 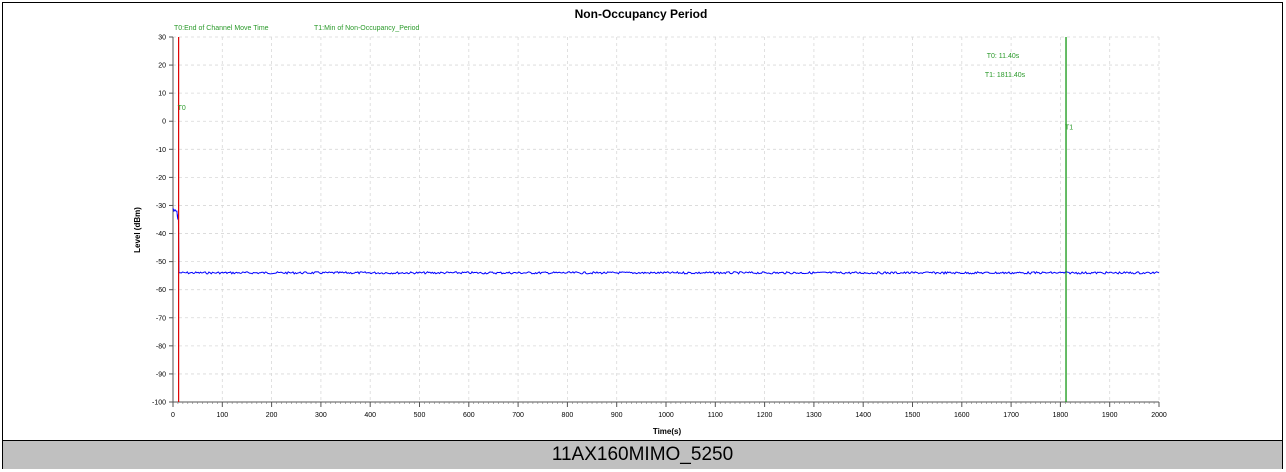 I want to click on x-tick-label: 1800, so click(x=1061, y=415).